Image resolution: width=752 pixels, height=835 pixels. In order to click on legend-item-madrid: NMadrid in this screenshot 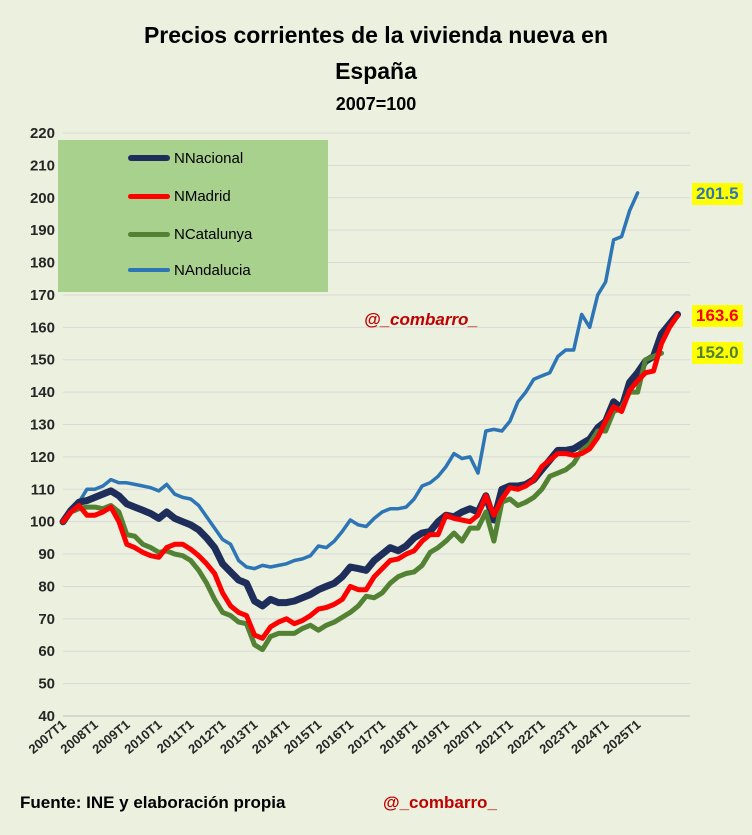, I will do `click(179, 196)`.